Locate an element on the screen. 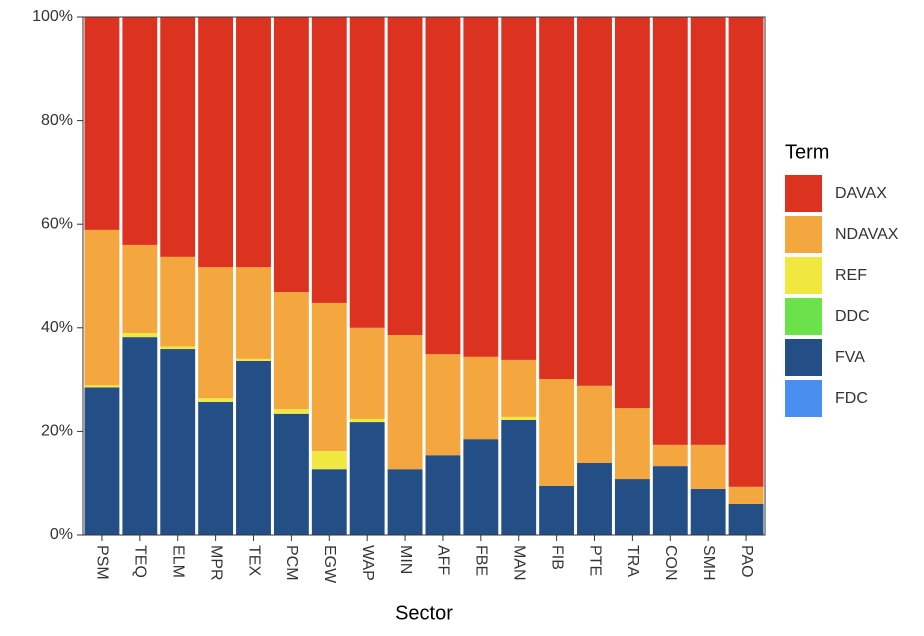 This screenshot has height=636, width=924. y-tick-label: 0% is located at coordinates (61, 534).